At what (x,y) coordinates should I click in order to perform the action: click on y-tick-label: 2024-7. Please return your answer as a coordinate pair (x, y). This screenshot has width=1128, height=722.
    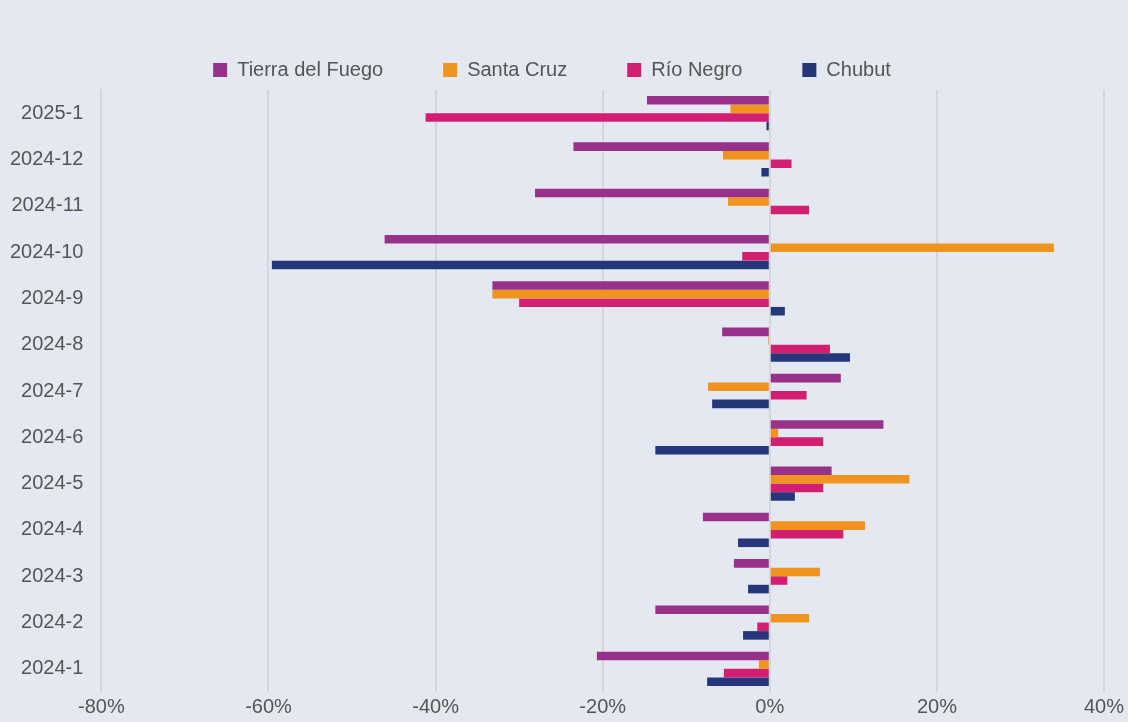
    Looking at the image, I should click on (52, 389).